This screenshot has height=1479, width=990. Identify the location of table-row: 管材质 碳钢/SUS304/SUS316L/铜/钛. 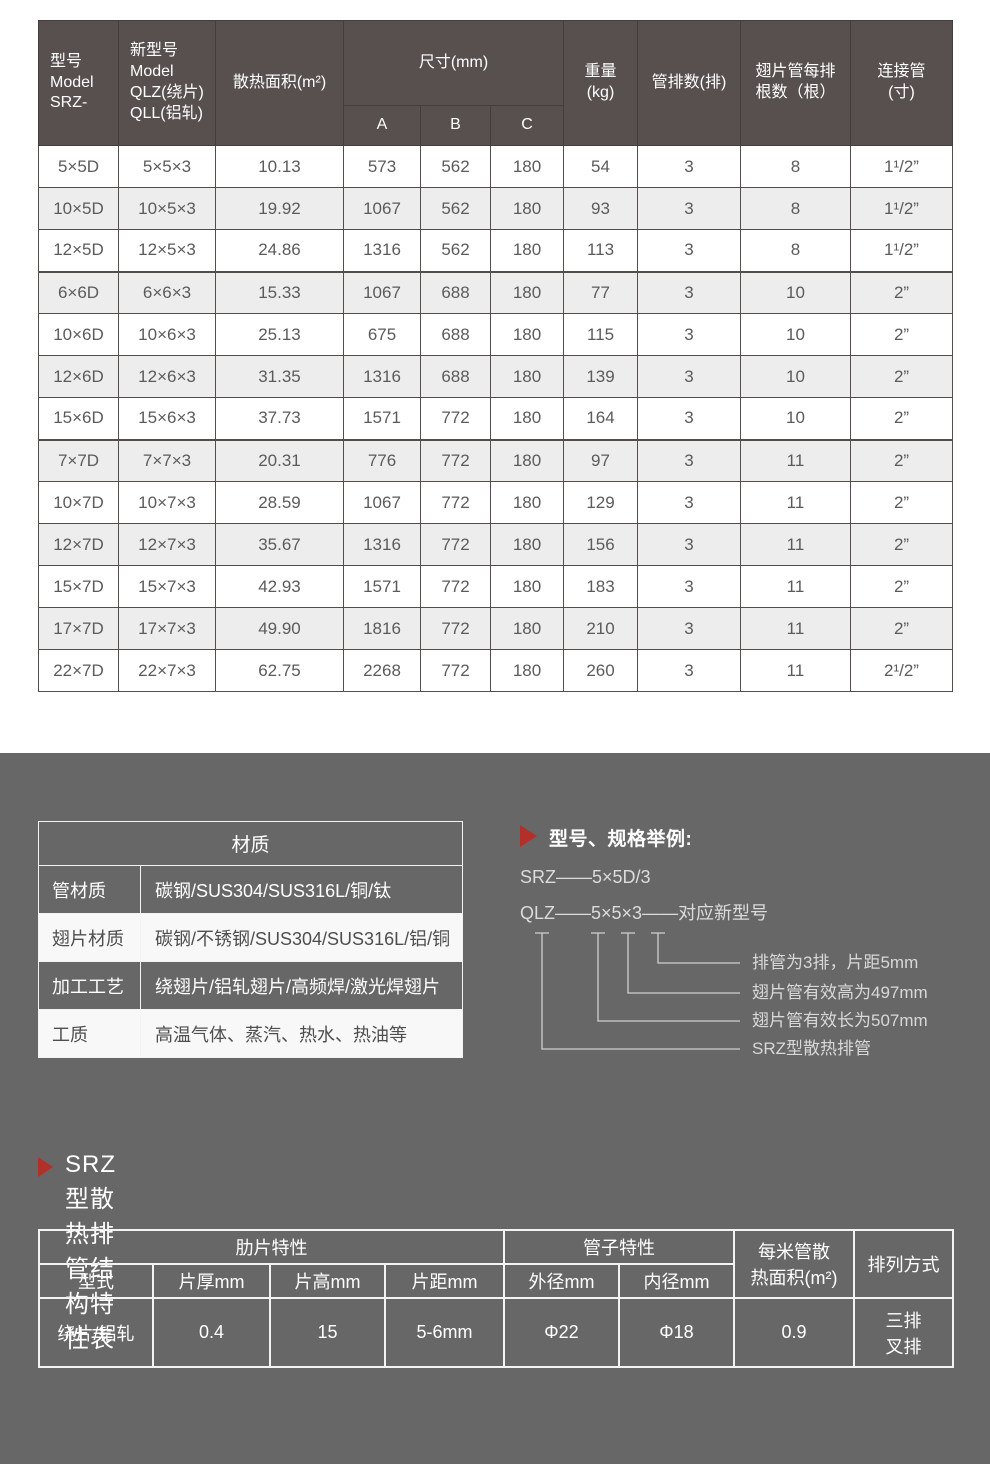
(251, 889).